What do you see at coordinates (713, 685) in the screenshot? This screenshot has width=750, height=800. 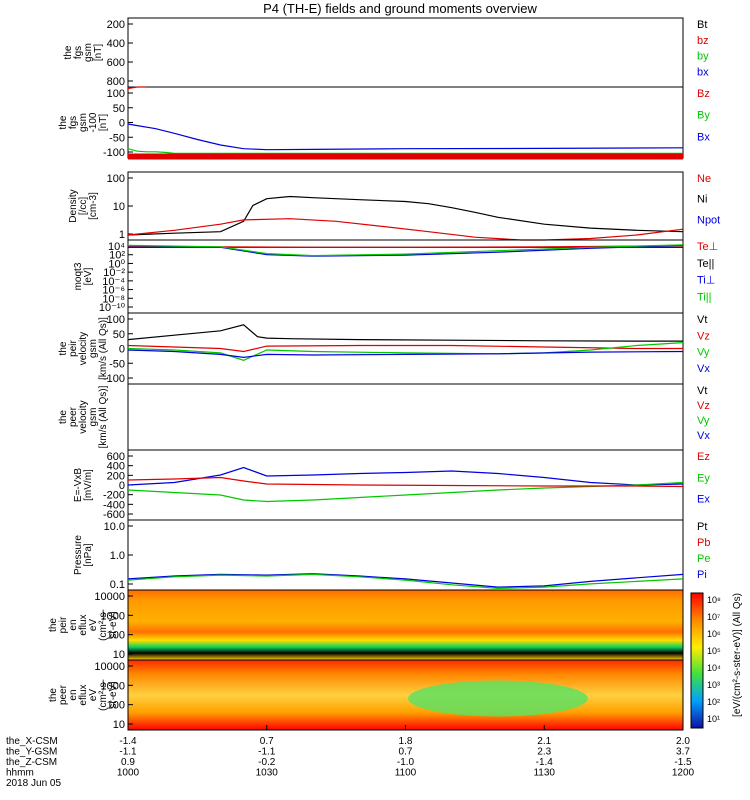 I see `colorbar-tick-label: 10³` at bounding box center [713, 685].